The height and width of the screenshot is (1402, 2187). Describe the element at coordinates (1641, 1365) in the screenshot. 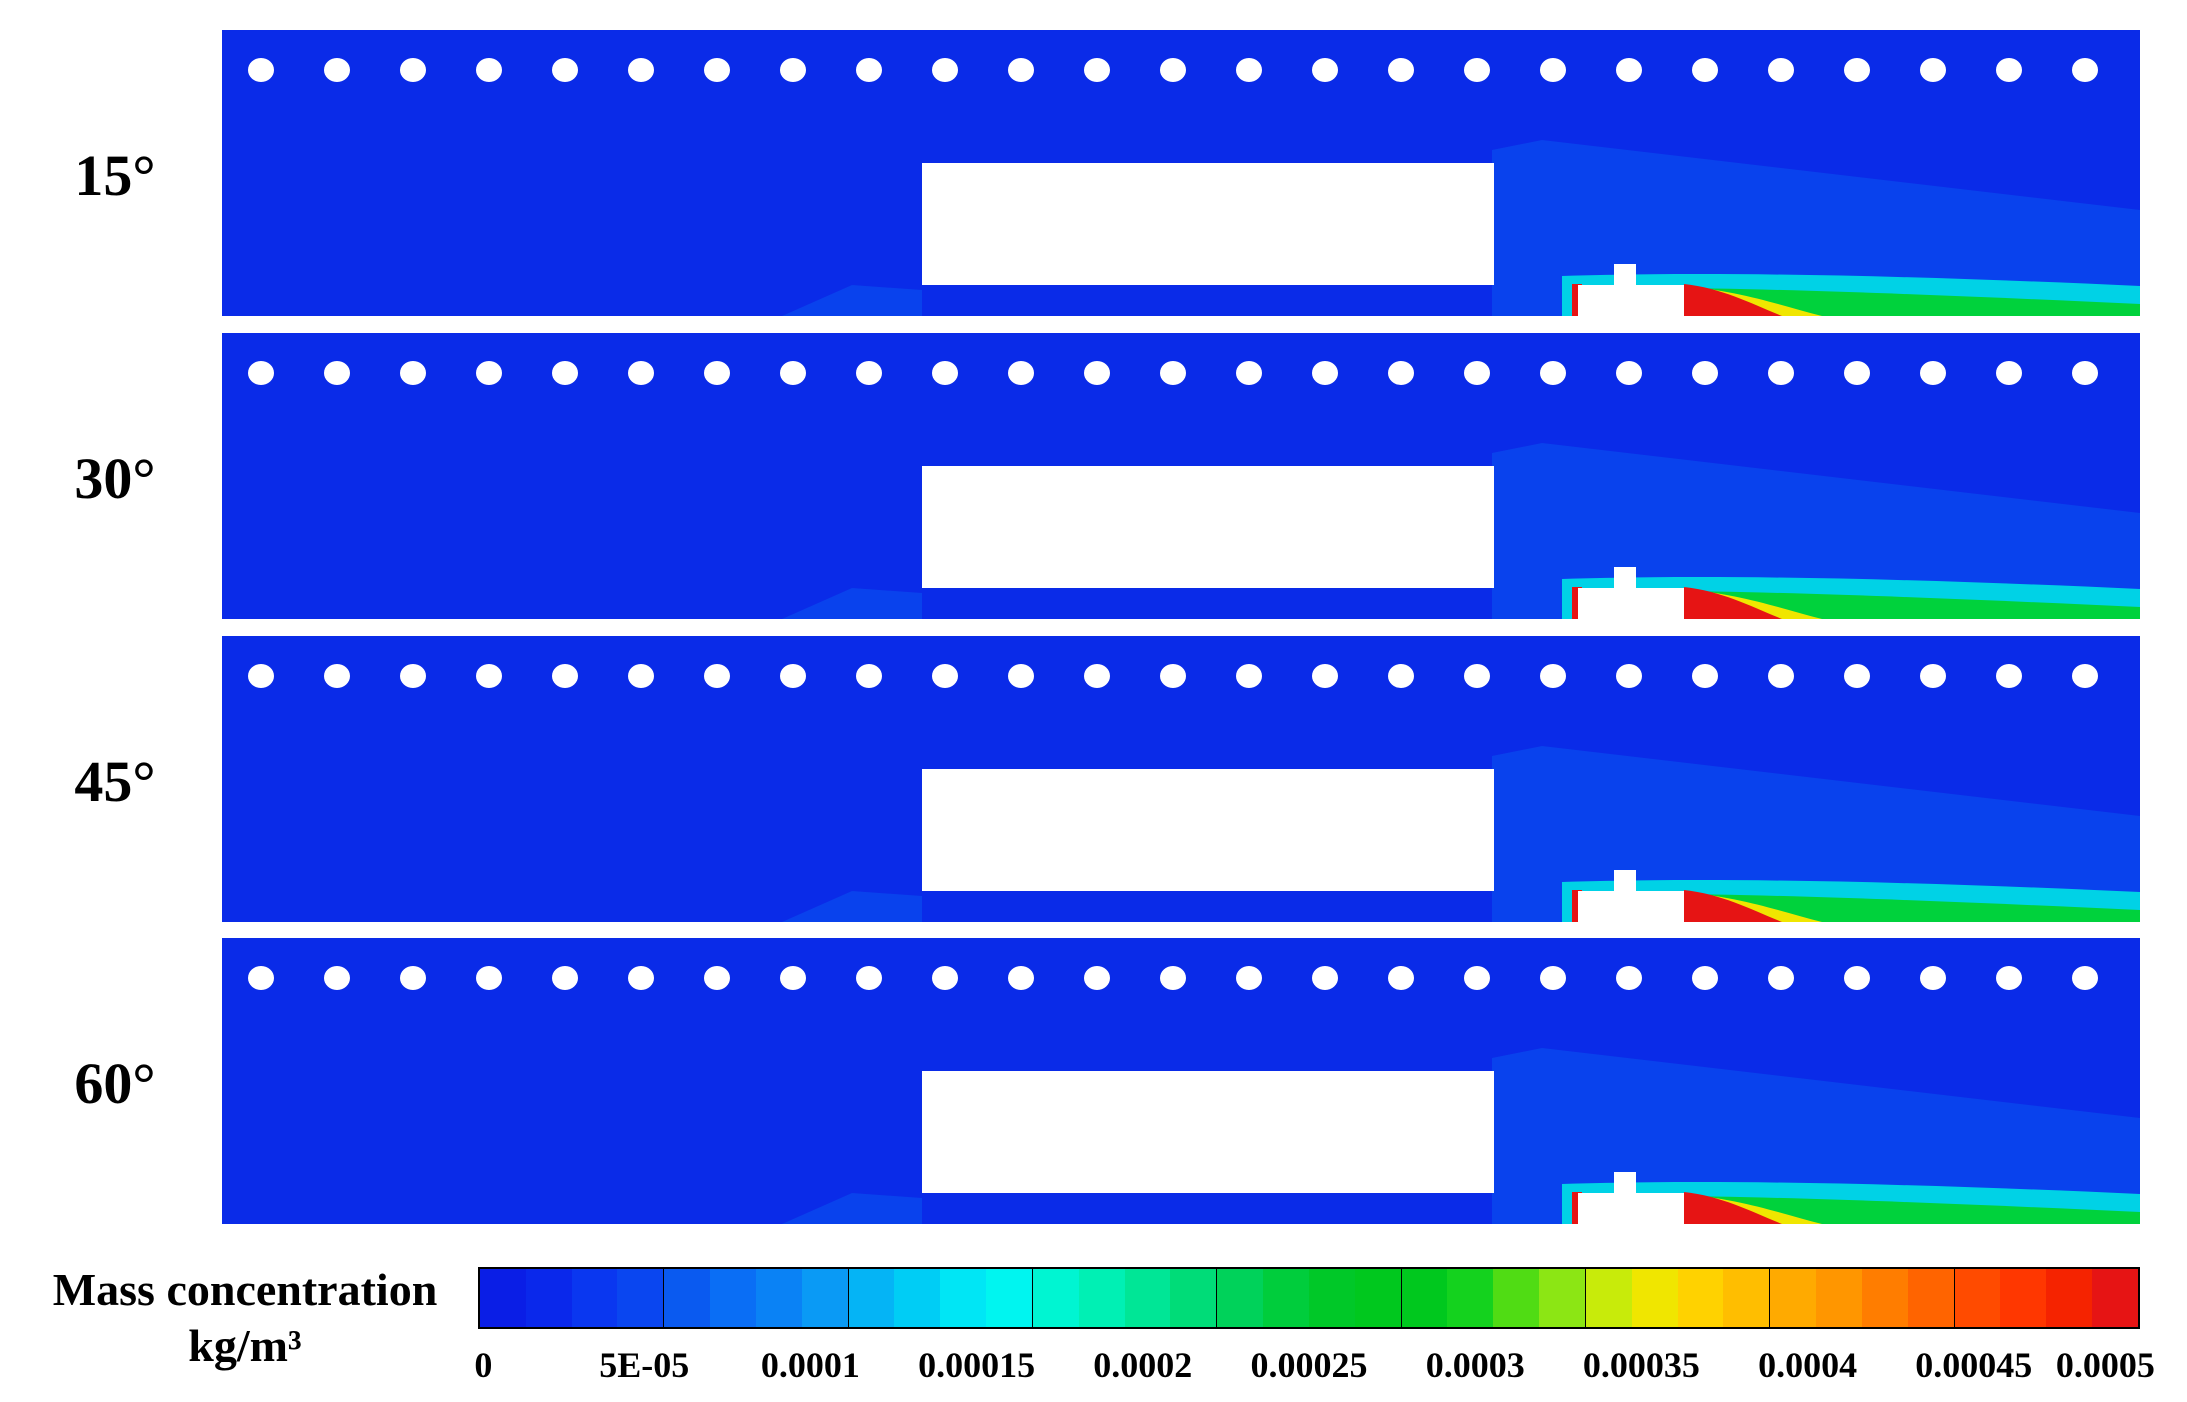

I see `colorbar-tick-label: 0.00035` at that location.